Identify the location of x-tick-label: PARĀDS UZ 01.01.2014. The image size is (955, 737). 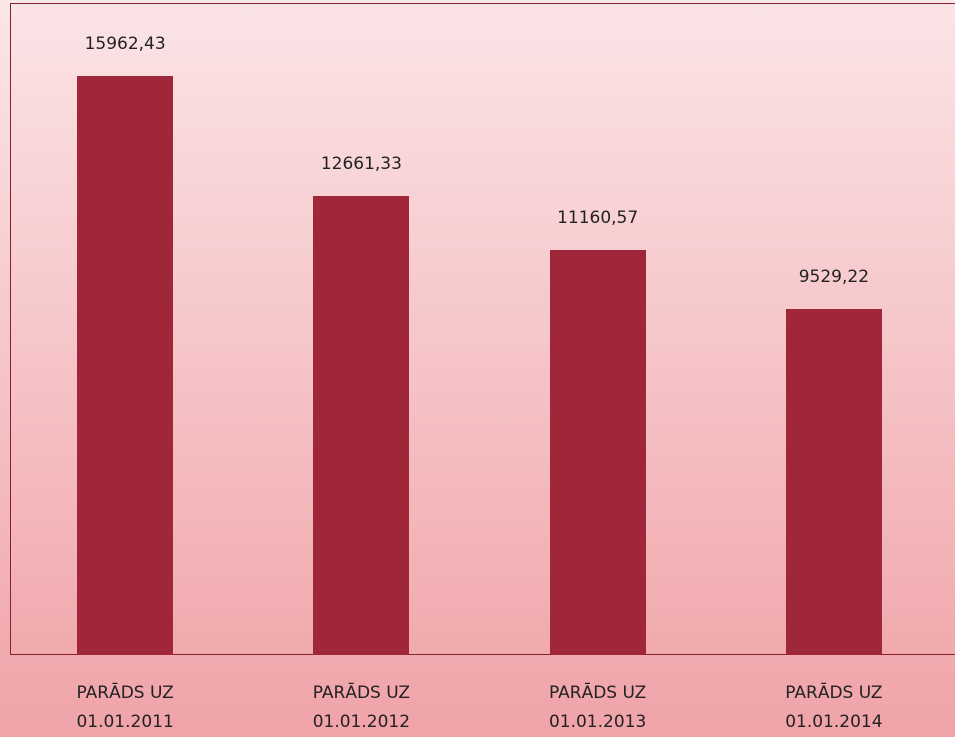
(834, 707).